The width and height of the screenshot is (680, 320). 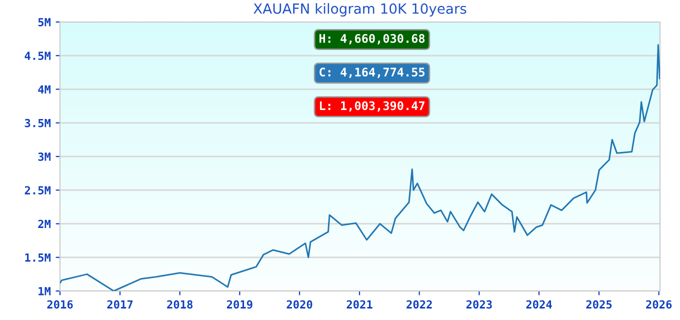 I want to click on annotation: H: 4,660,030.68, so click(x=372, y=39).